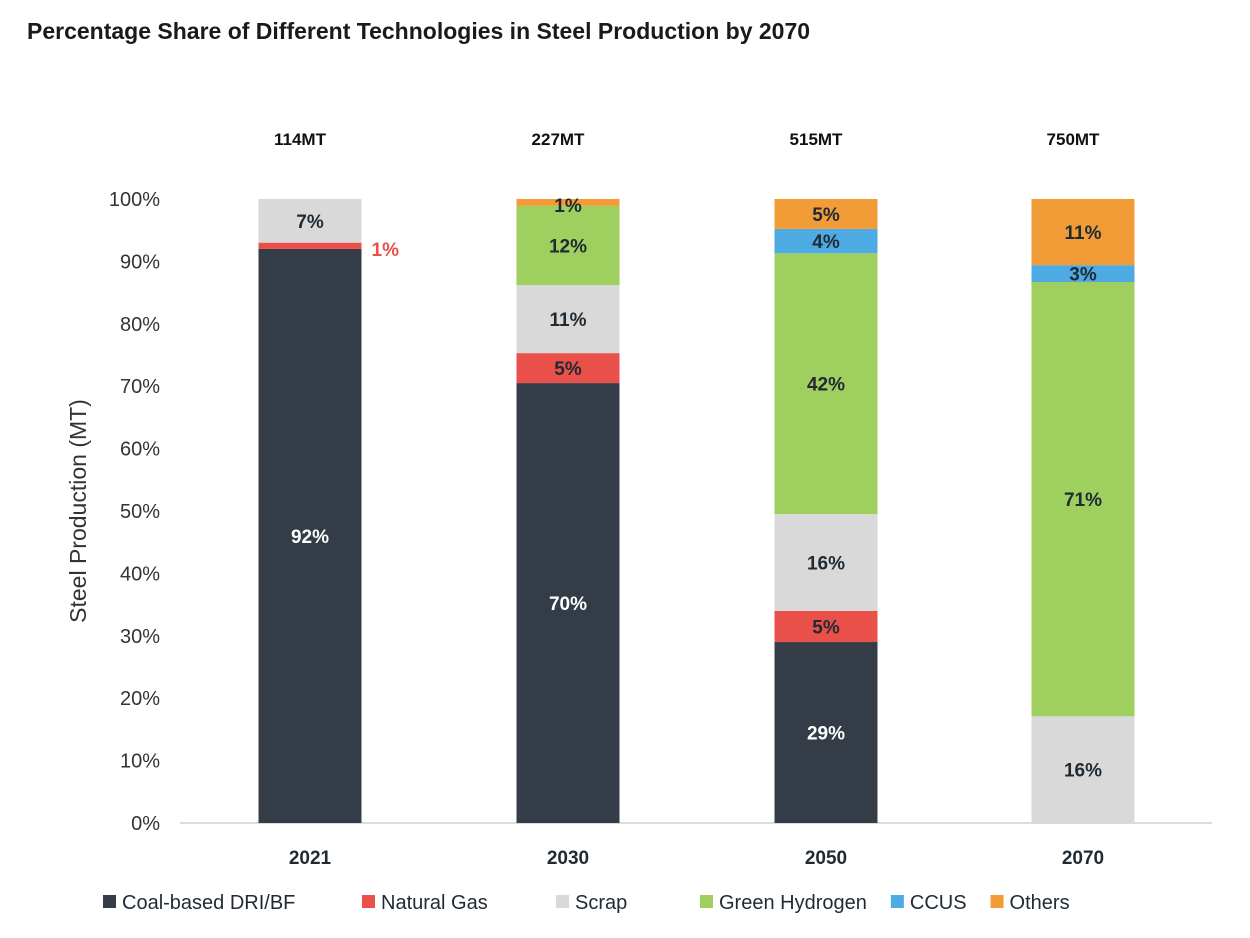 Image resolution: width=1250 pixels, height=938 pixels. I want to click on y-tick-label: 90%, so click(140, 262).